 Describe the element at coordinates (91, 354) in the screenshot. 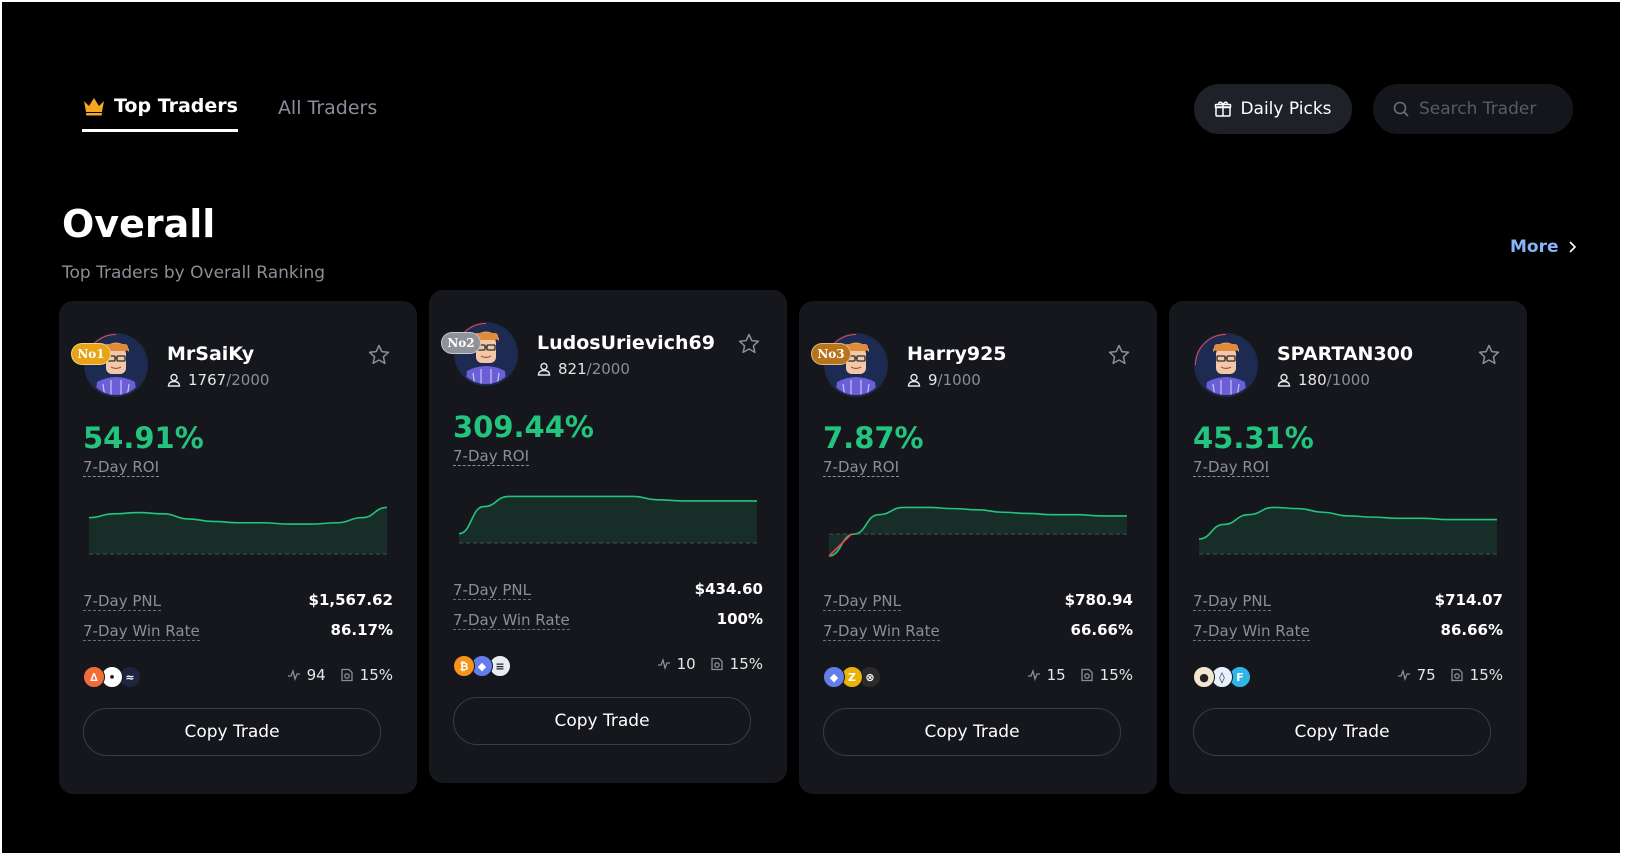

I see `rank-badge: No1` at that location.